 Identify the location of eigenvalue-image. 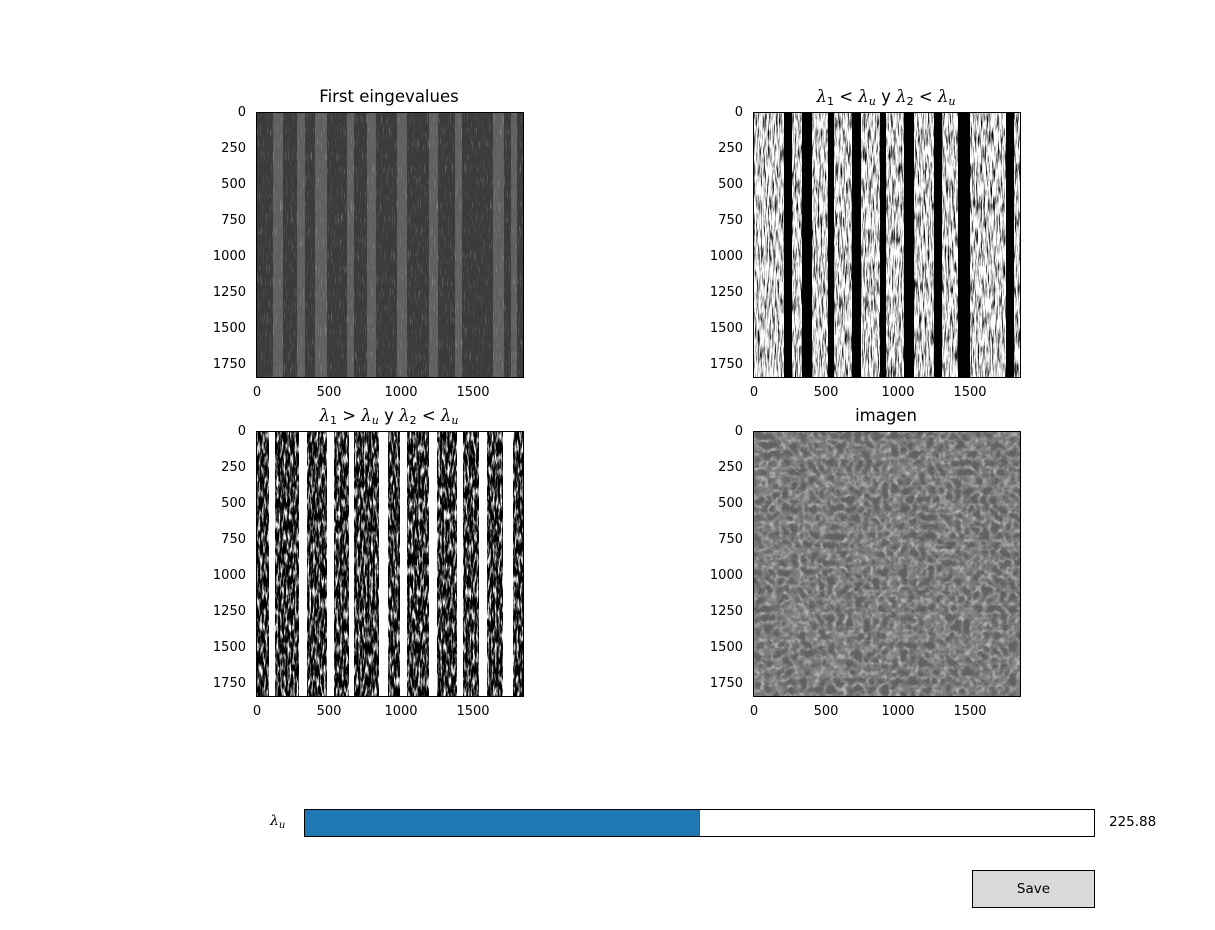
(390, 245).